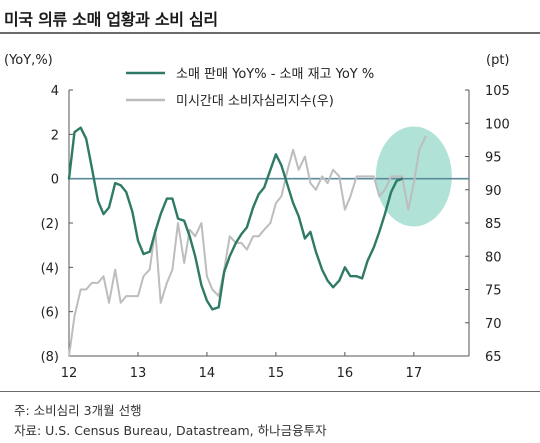 The height and width of the screenshot is (443, 540). I want to click on legend-label-retail: 소매 판매 YoY% - 소매 재고 YoY %, so click(275, 74).